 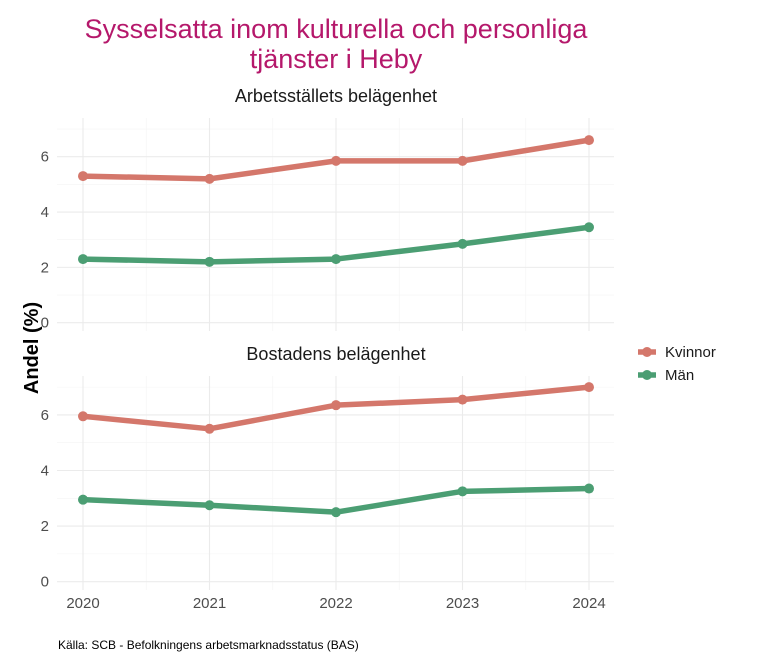 What do you see at coordinates (32, 348) in the screenshot?
I see `y-axis-label: Andel (%)` at bounding box center [32, 348].